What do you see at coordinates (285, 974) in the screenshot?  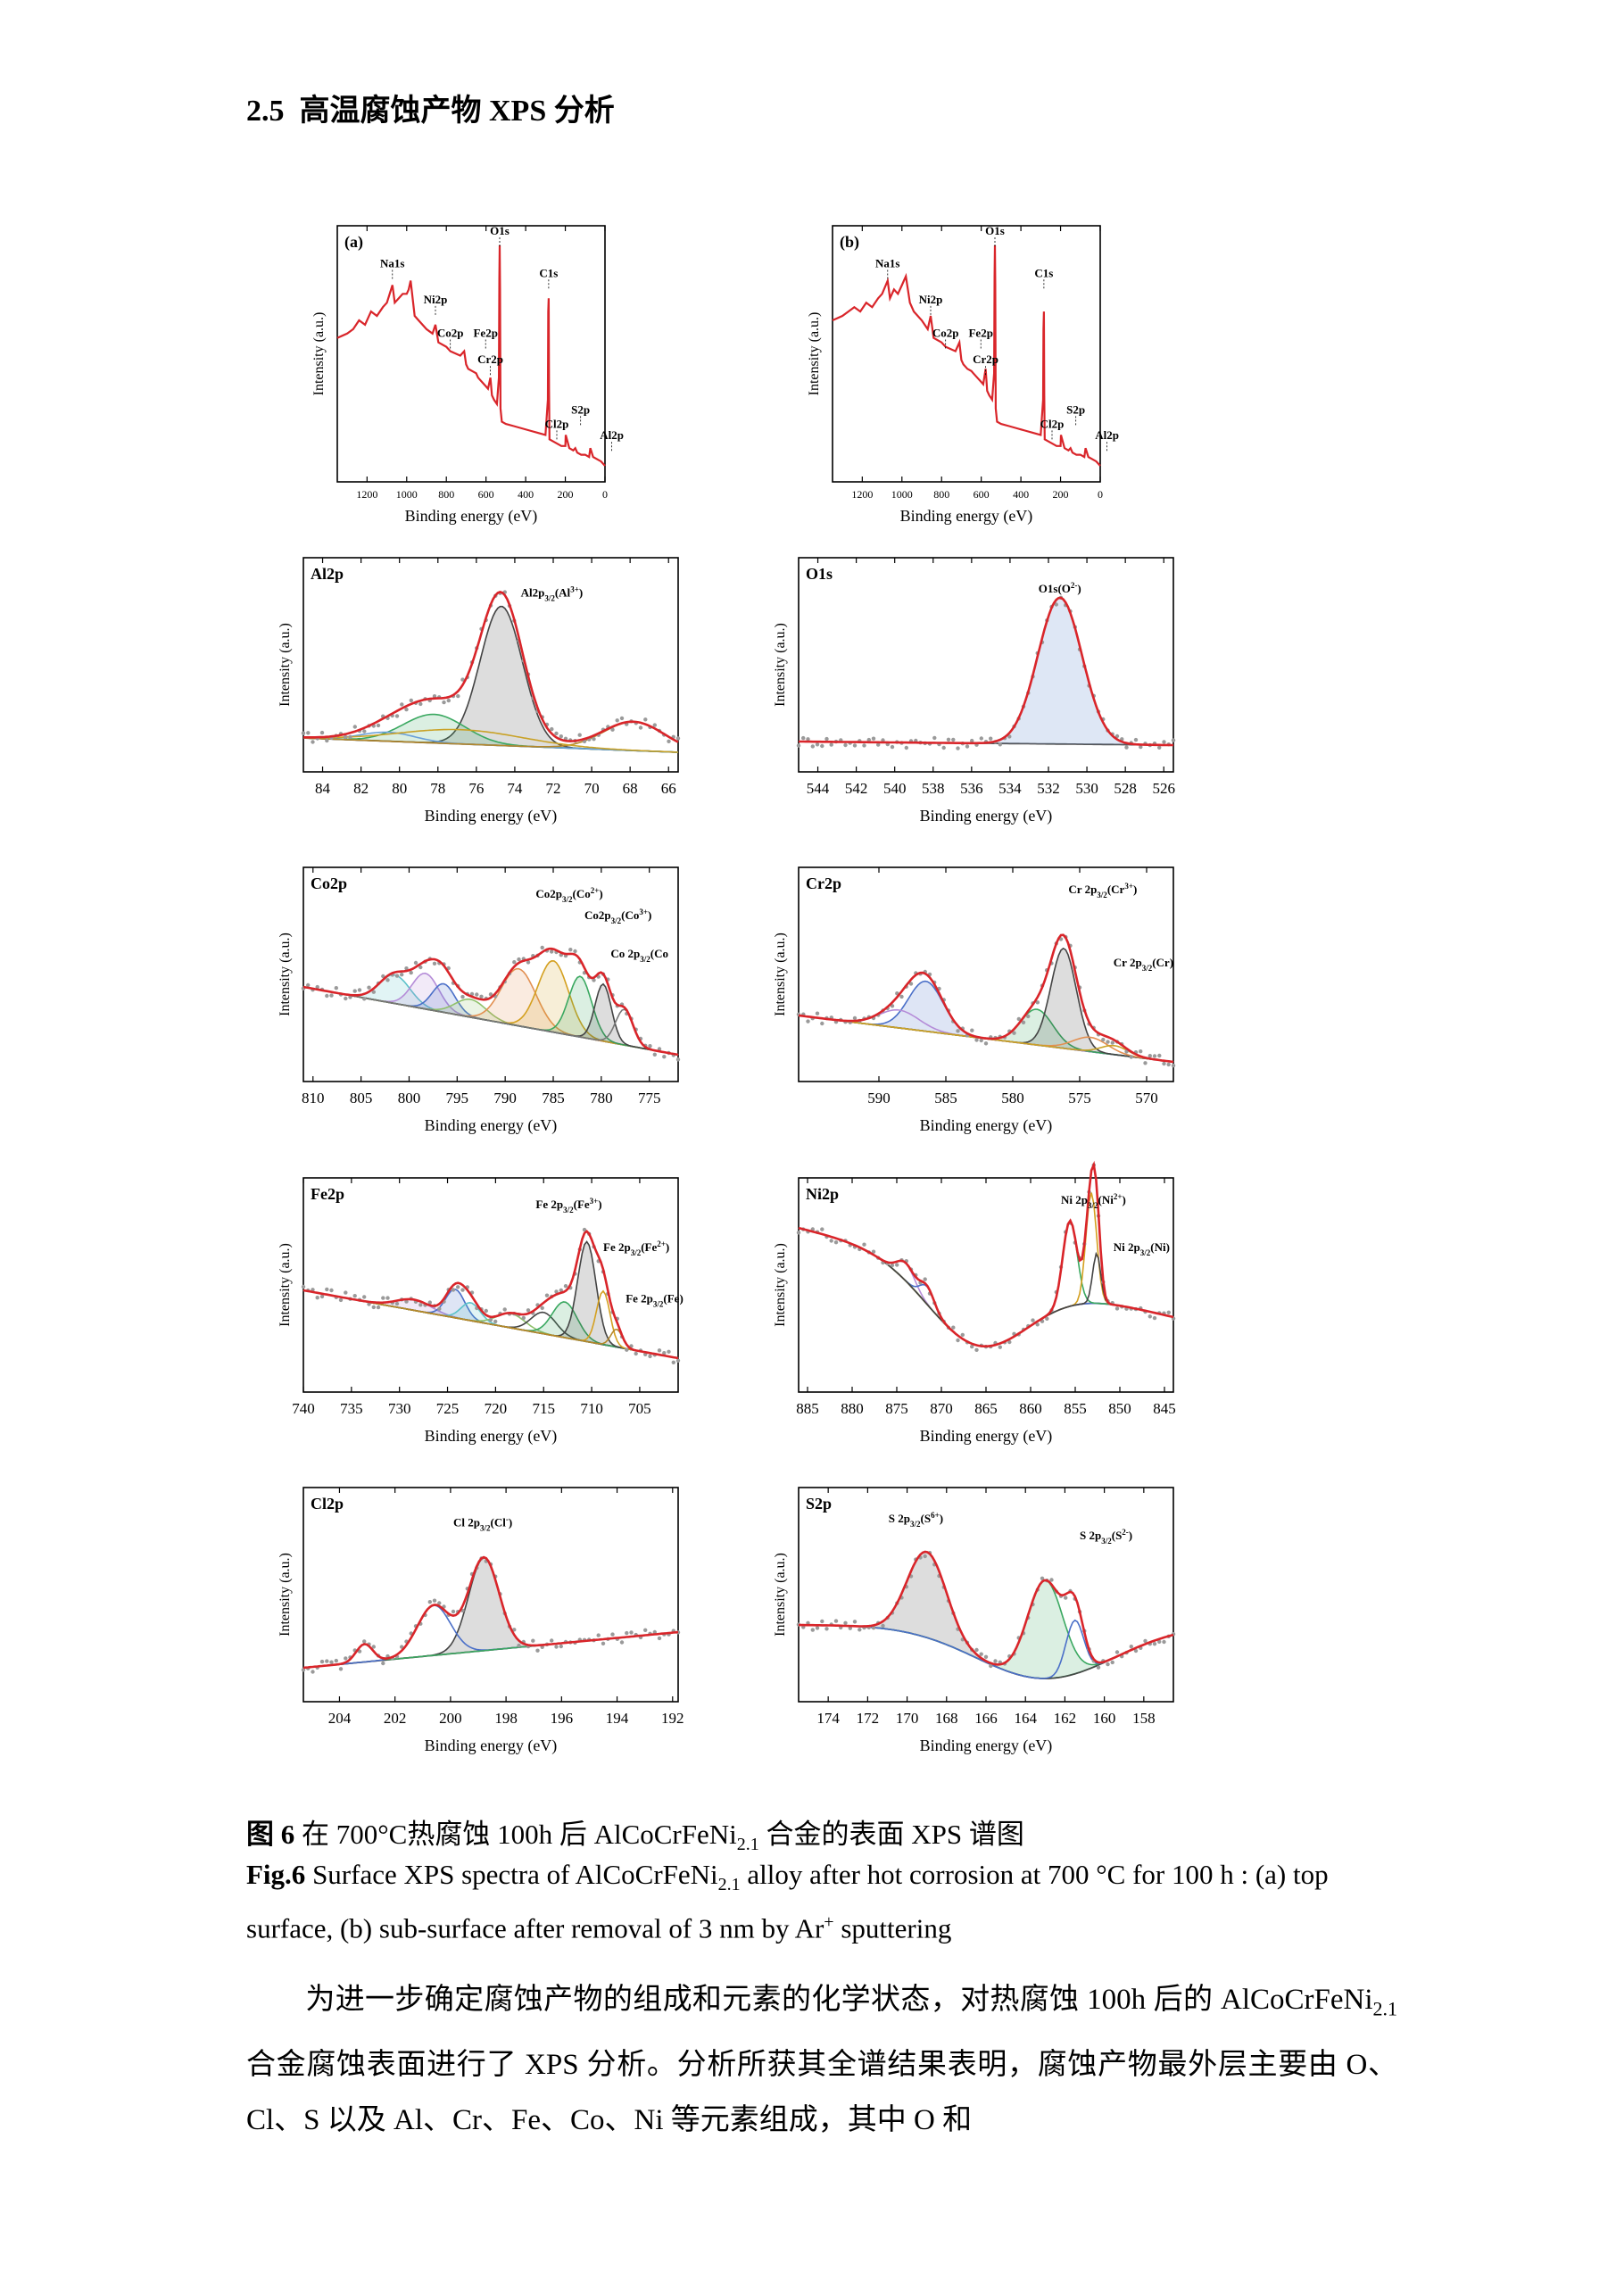 I see `y-axis-title: Intensity (a.u.)` at bounding box center [285, 974].